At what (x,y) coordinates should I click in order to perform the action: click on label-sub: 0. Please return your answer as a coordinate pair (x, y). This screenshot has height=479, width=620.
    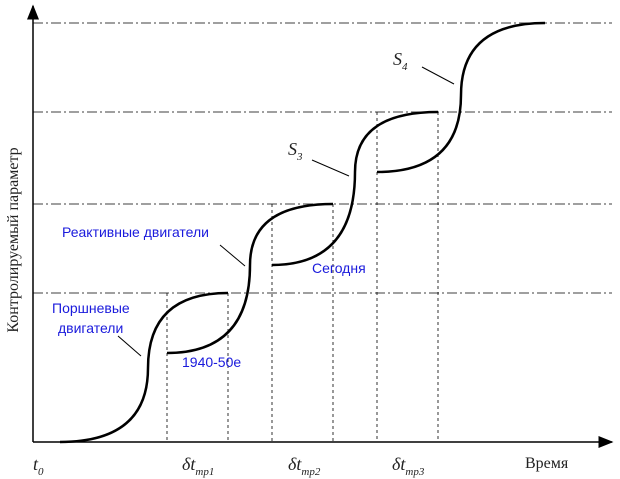
    Looking at the image, I should click on (41, 472).